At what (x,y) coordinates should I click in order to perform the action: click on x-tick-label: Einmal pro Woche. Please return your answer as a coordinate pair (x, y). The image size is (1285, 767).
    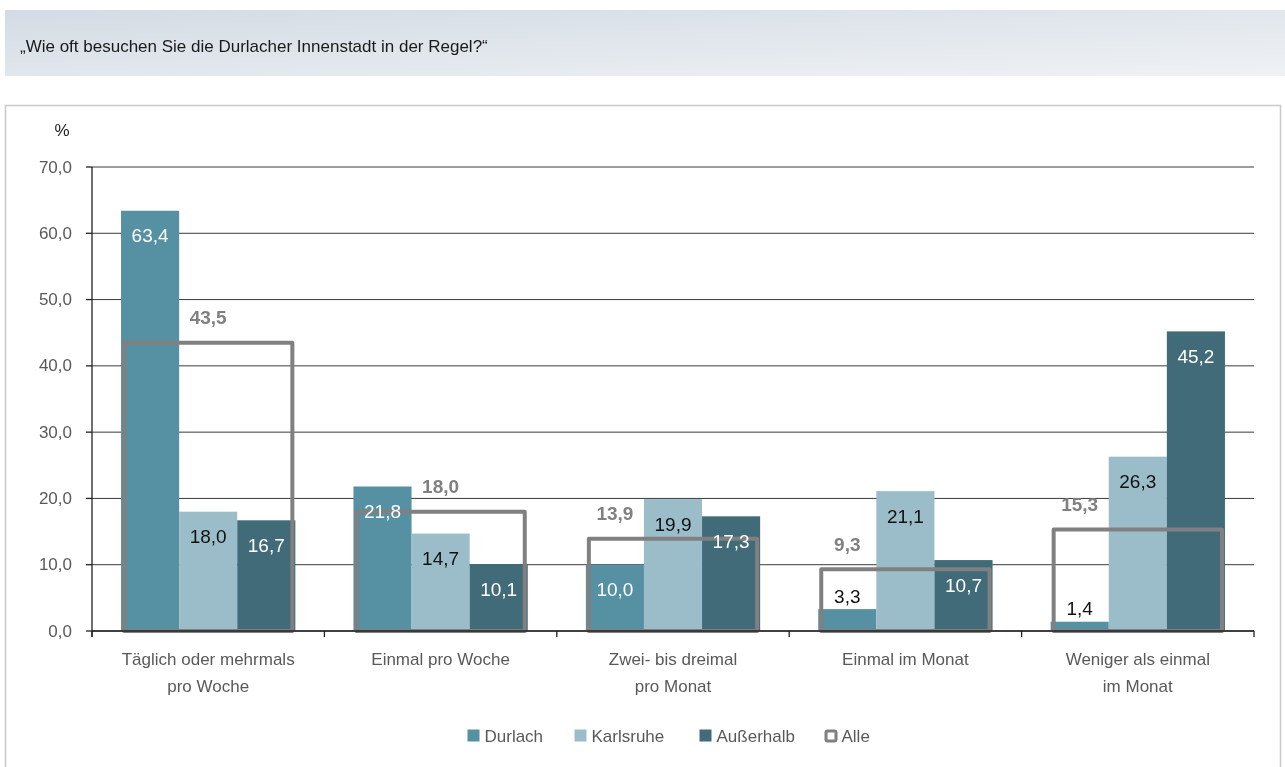
    Looking at the image, I should click on (440, 659).